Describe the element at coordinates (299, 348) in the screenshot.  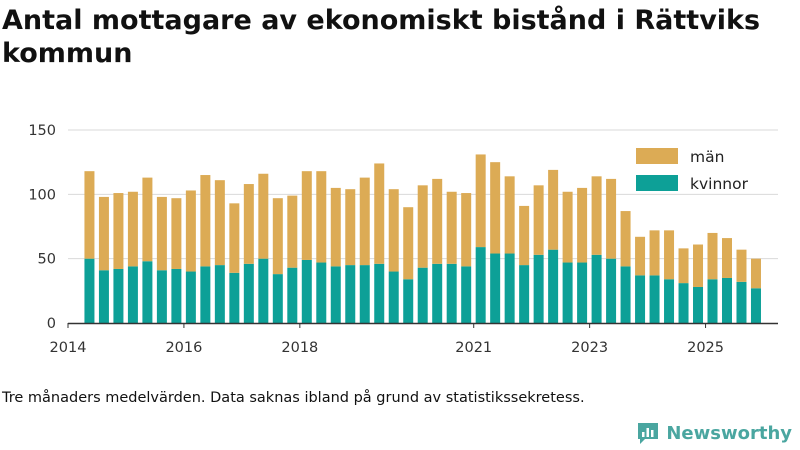
I see `x-tick-label: 2018` at that location.